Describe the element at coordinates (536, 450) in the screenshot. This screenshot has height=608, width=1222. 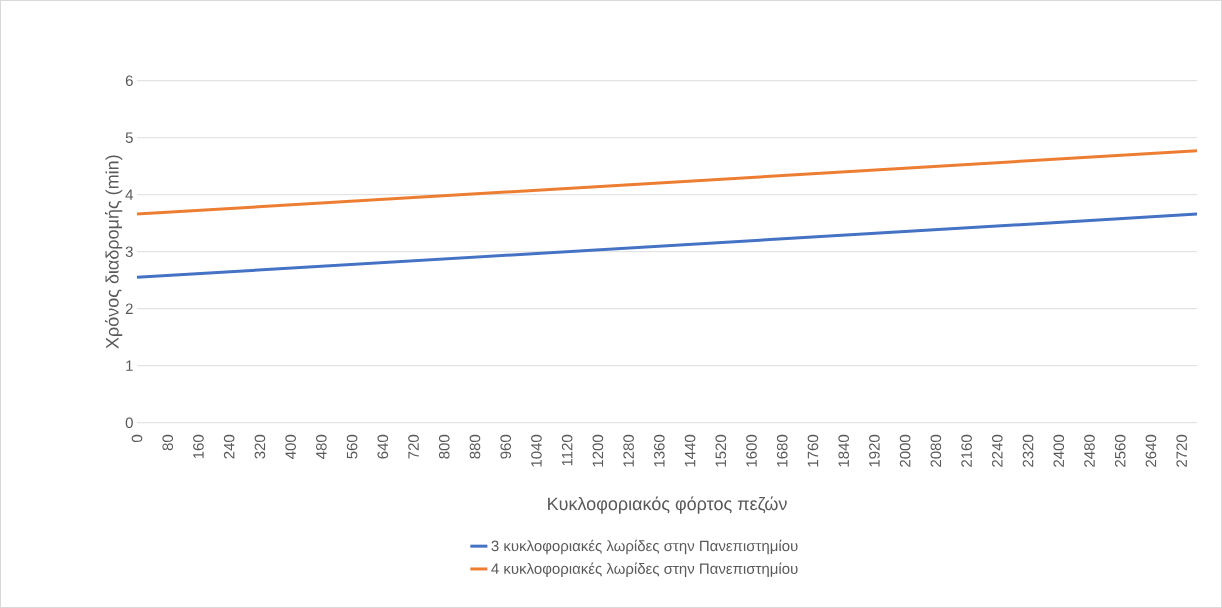
I see `x-tick-label: 1040` at that location.